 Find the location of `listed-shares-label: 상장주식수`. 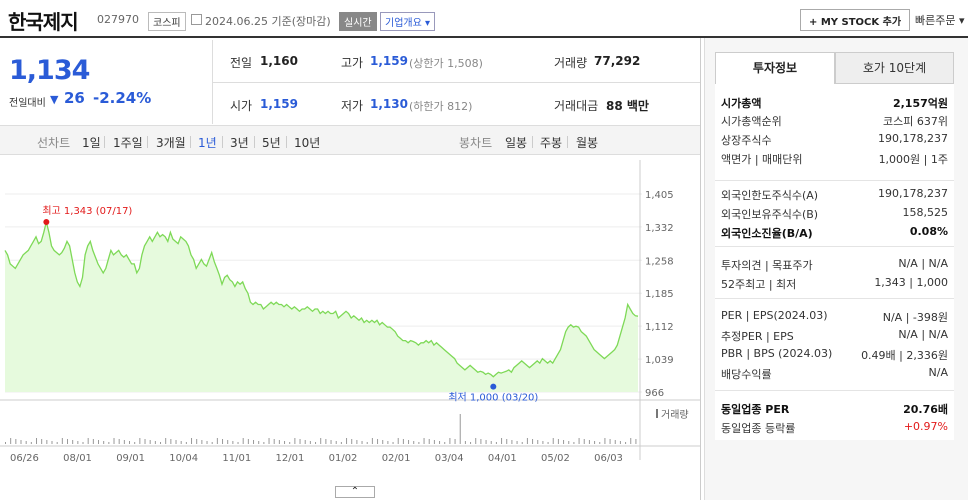

listed-shares-label: 상장주식수 is located at coordinates (746, 140).